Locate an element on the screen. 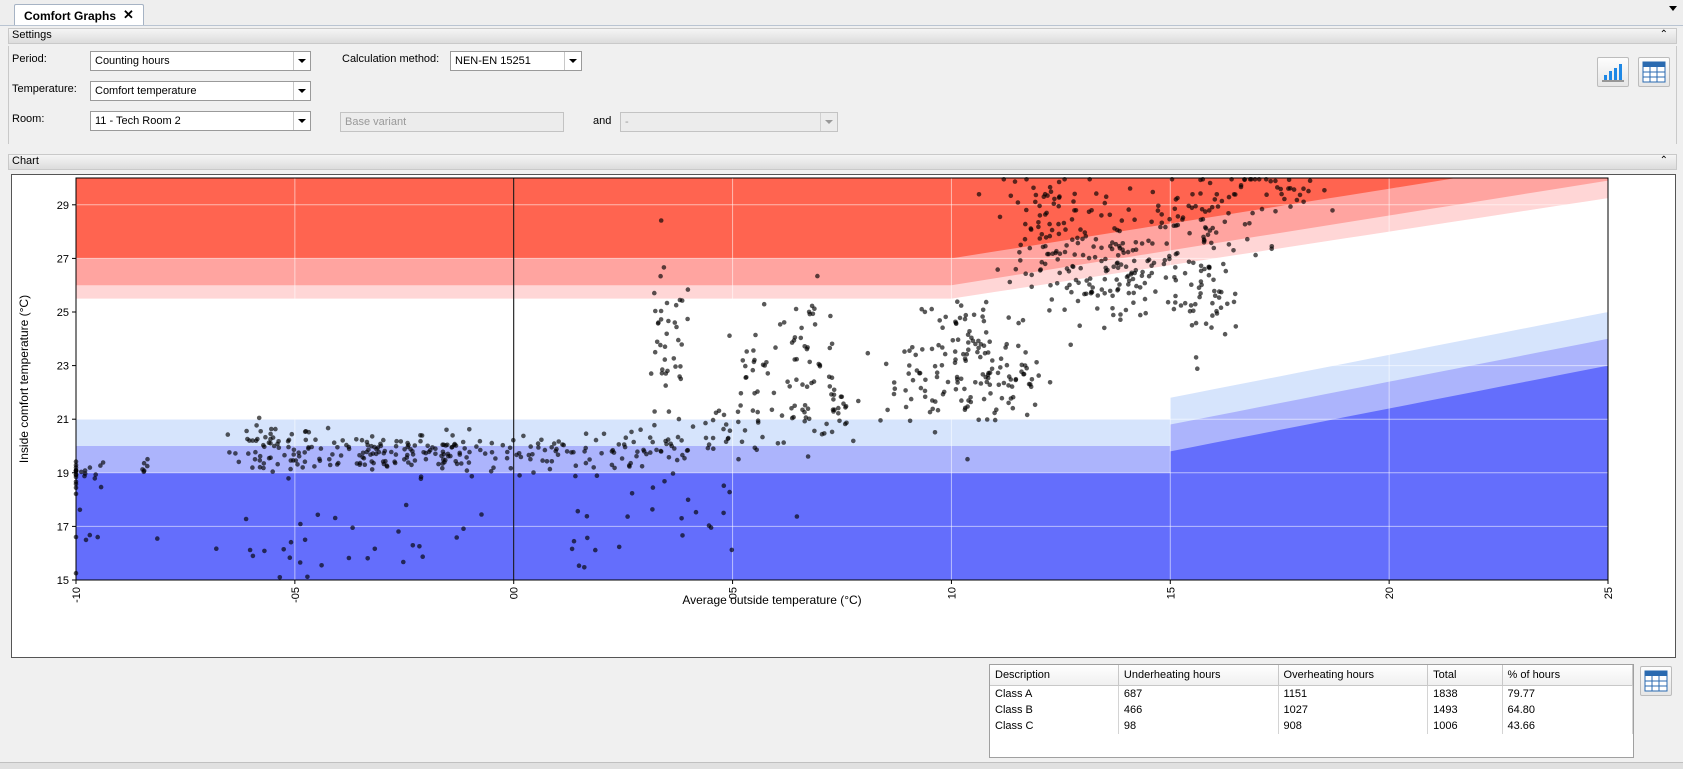 This screenshot has height=769, width=1683. settings-section-header: Settings ⌃ is located at coordinates (842, 36).